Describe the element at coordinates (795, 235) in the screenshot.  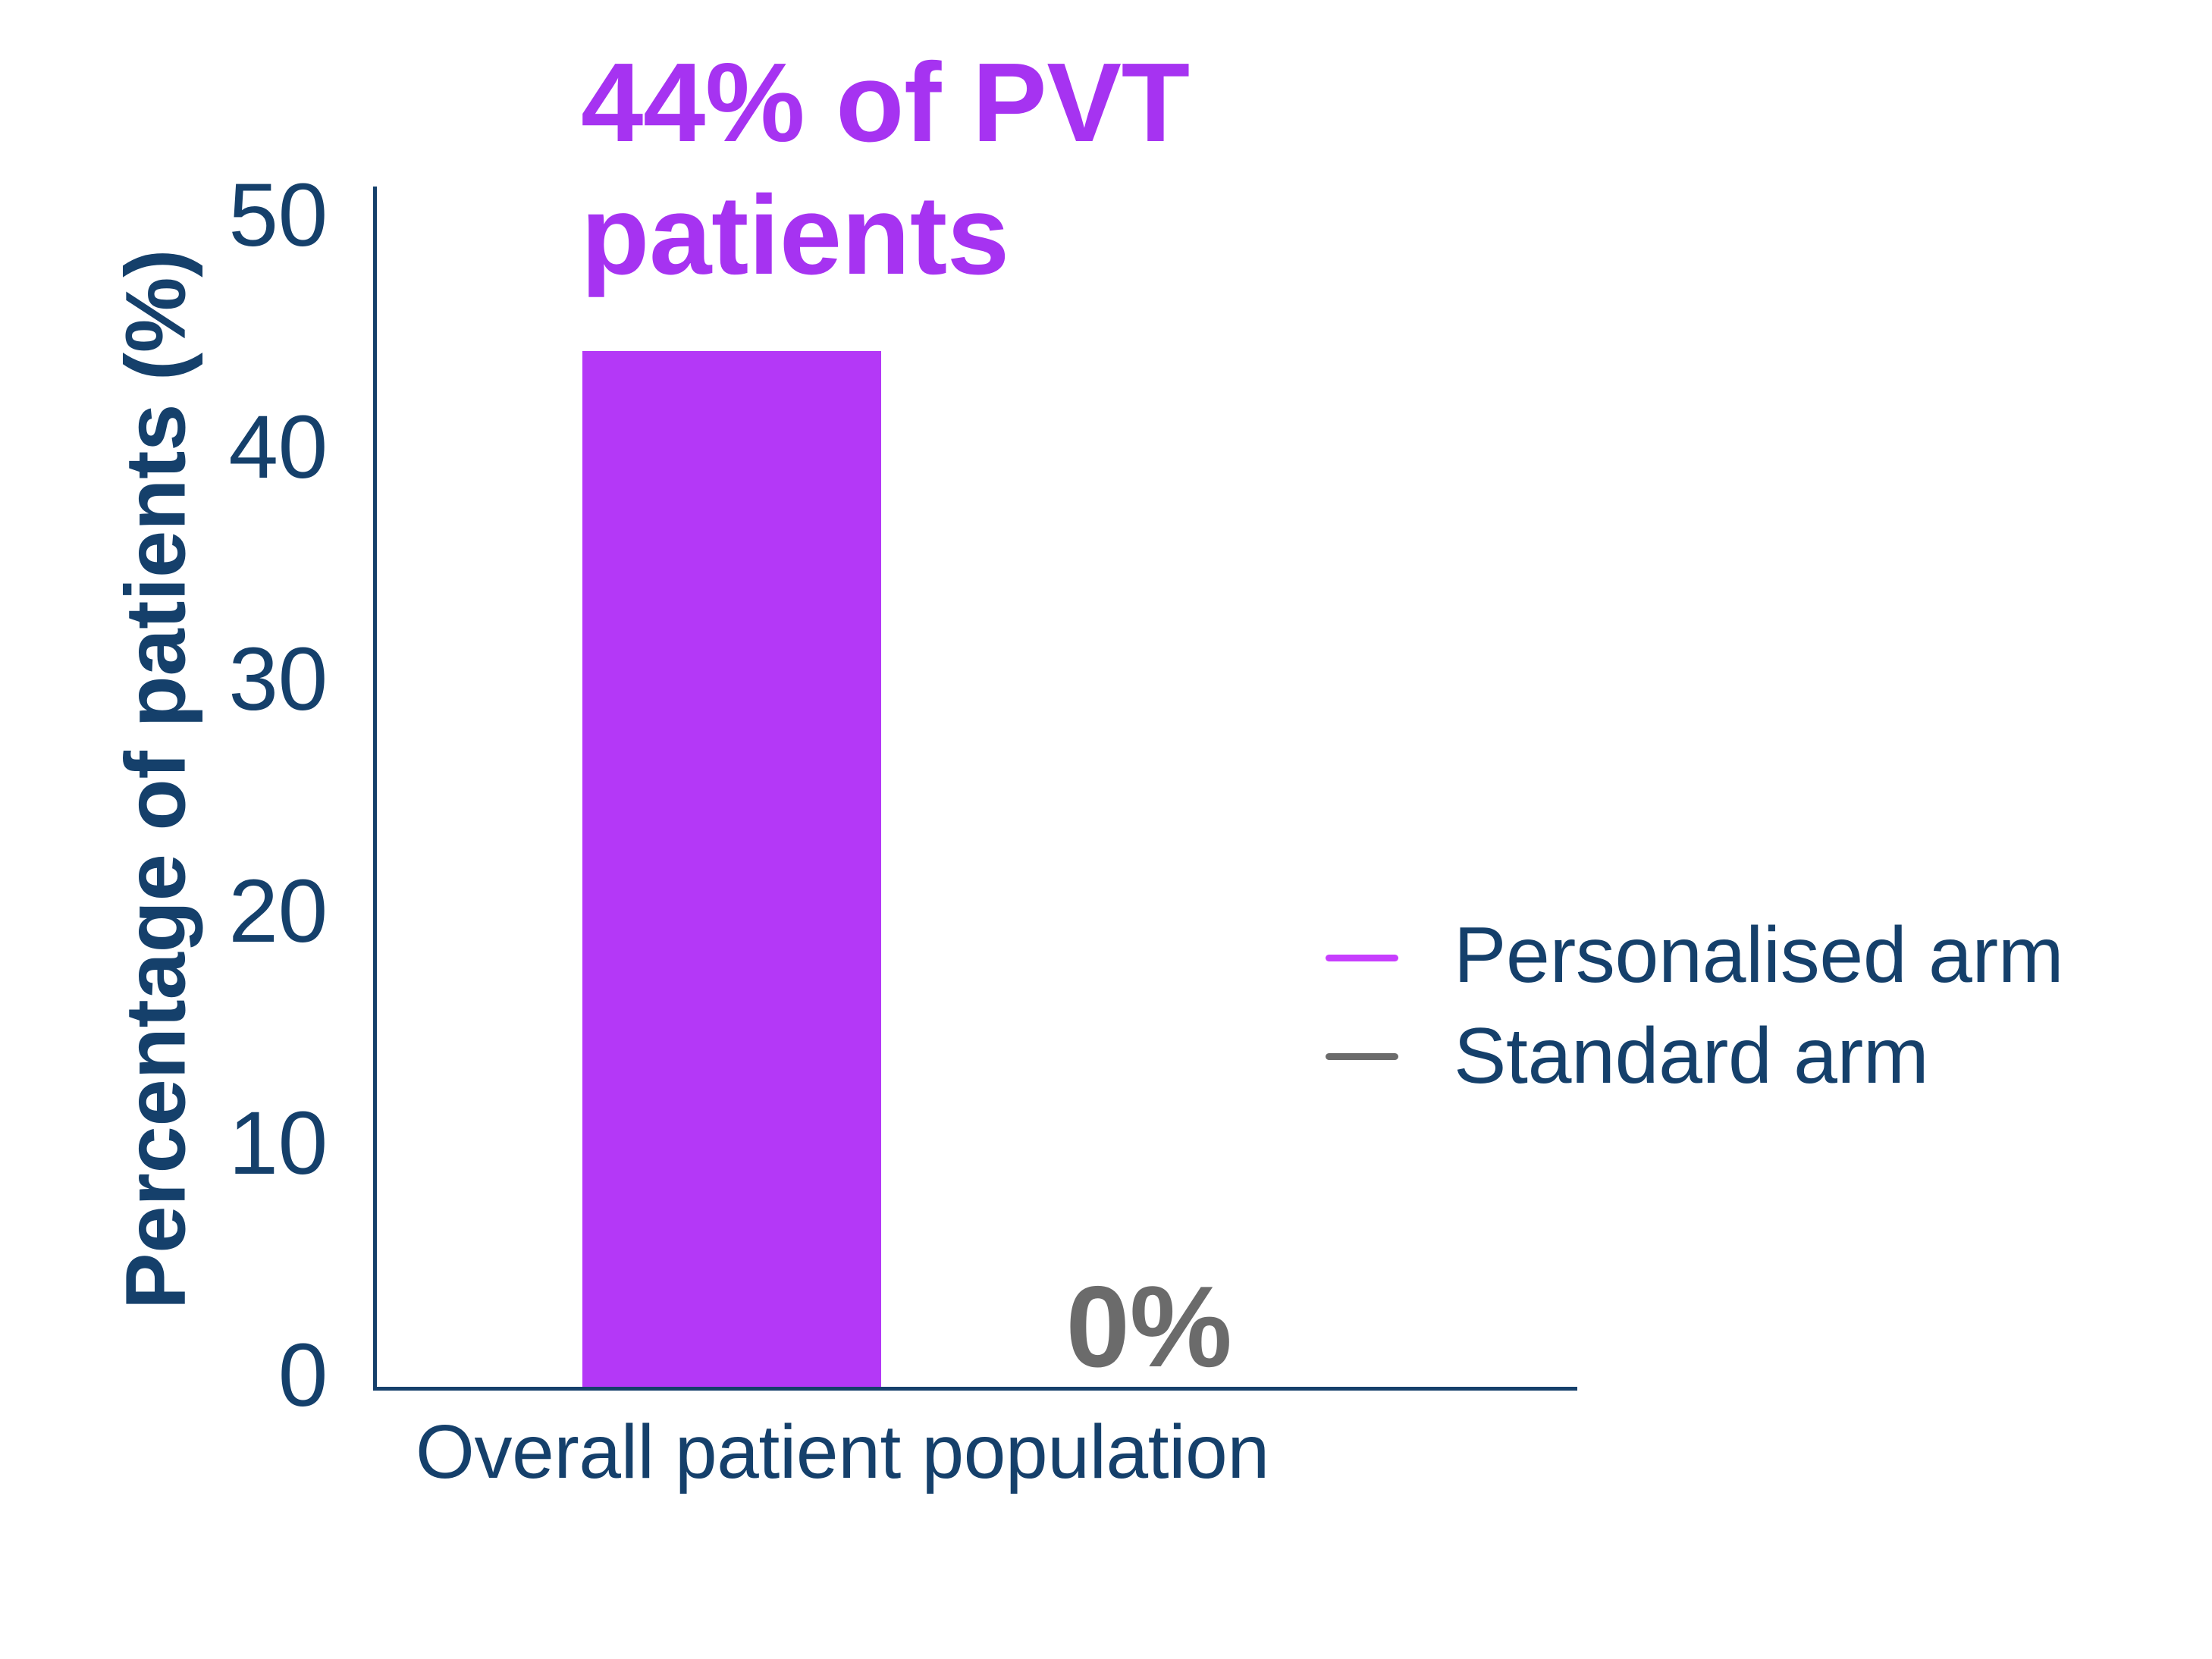
I see `chart-title-line2: patients` at that location.